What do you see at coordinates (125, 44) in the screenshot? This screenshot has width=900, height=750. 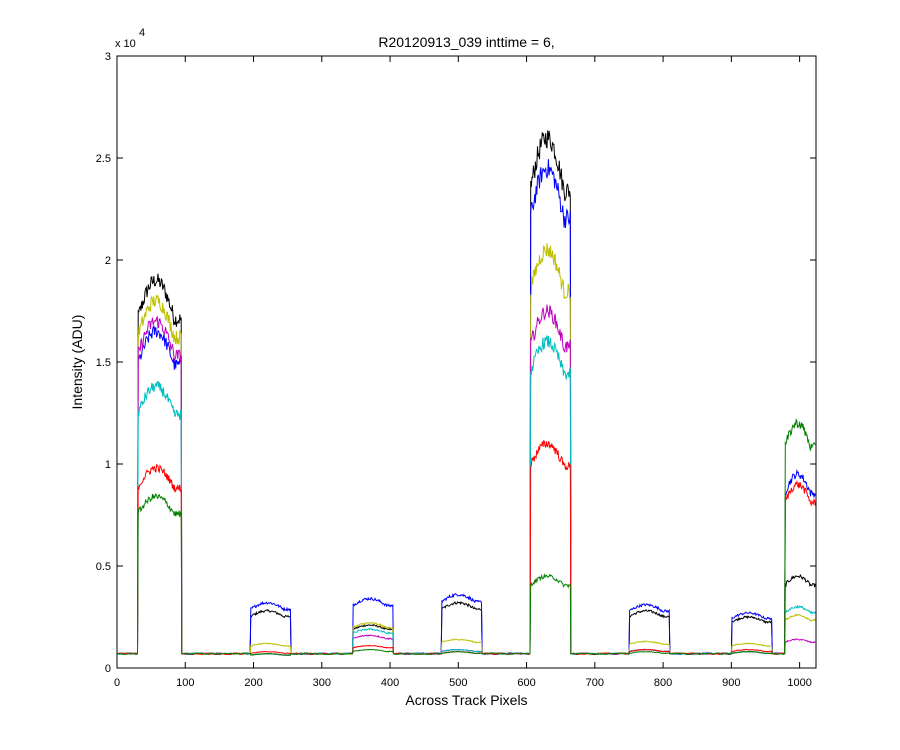 I see `y-exponent-label: x 10` at bounding box center [125, 44].